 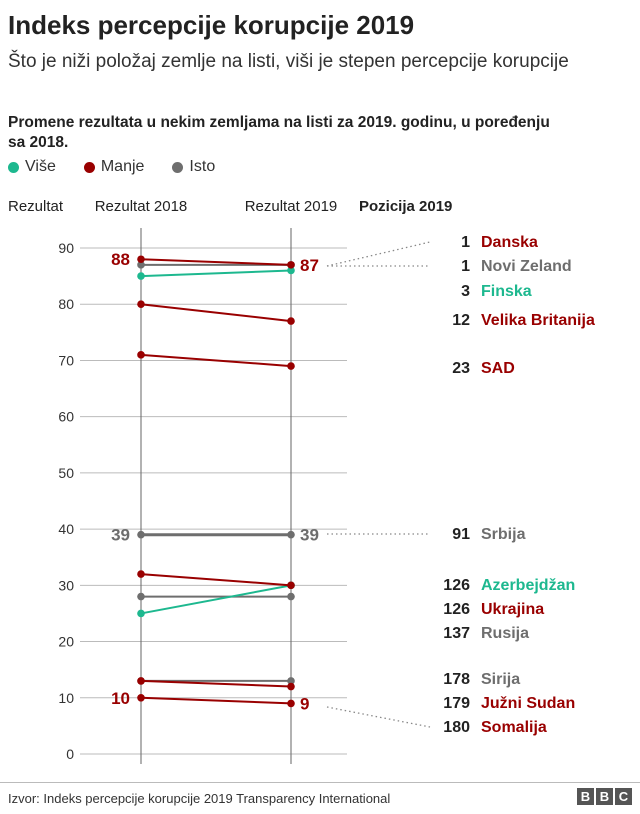 What do you see at coordinates (120, 535) in the screenshot?
I see `value-label-2018: 39` at bounding box center [120, 535].